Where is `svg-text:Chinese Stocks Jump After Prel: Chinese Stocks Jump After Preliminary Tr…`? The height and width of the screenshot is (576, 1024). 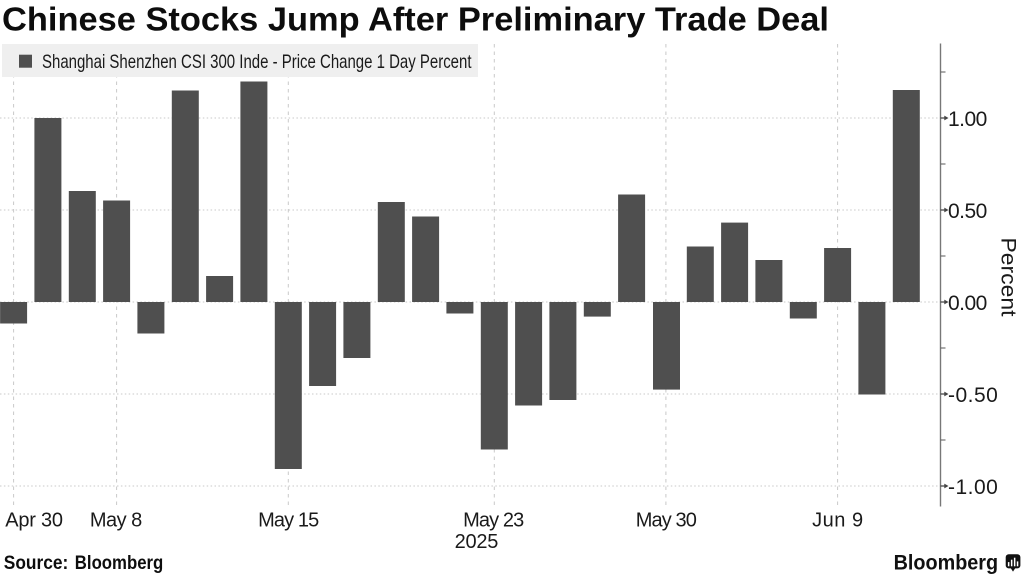
svg-text:Chinese Stocks Jump After Prel: Chinese Stocks Jump After Preliminary Tr… is located at coordinates (415, 18).